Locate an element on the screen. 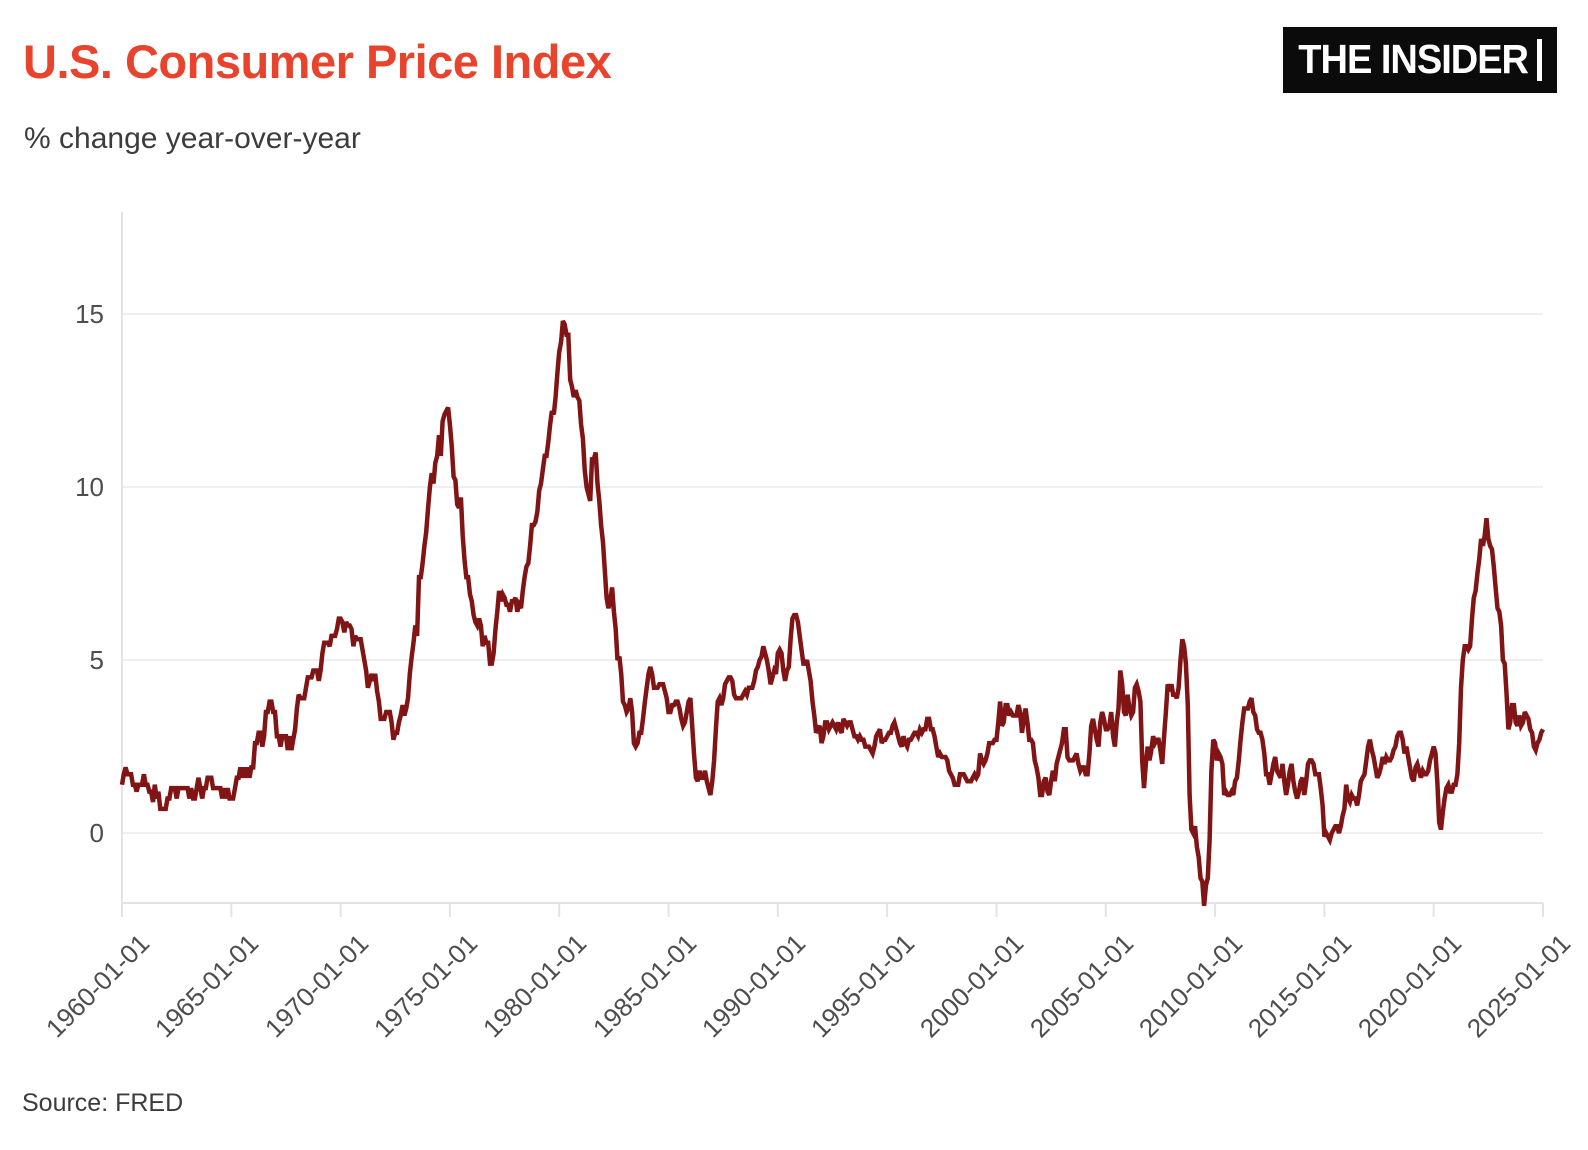 This screenshot has width=1588, height=1150. brand-logo: THE INSIDER is located at coordinates (1420, 60).